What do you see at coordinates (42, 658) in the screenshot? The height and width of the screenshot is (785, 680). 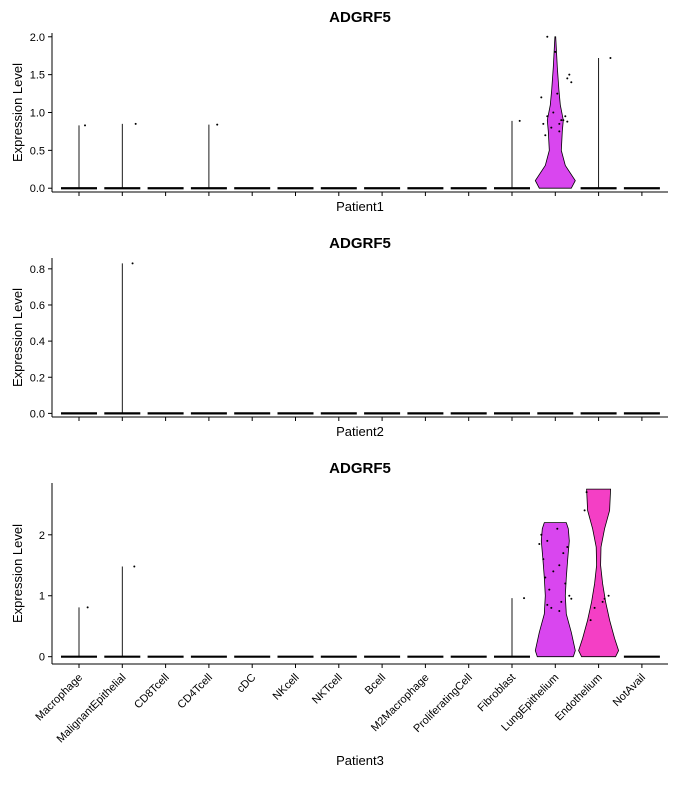 I see `y-tick-label: 0` at bounding box center [42, 658].